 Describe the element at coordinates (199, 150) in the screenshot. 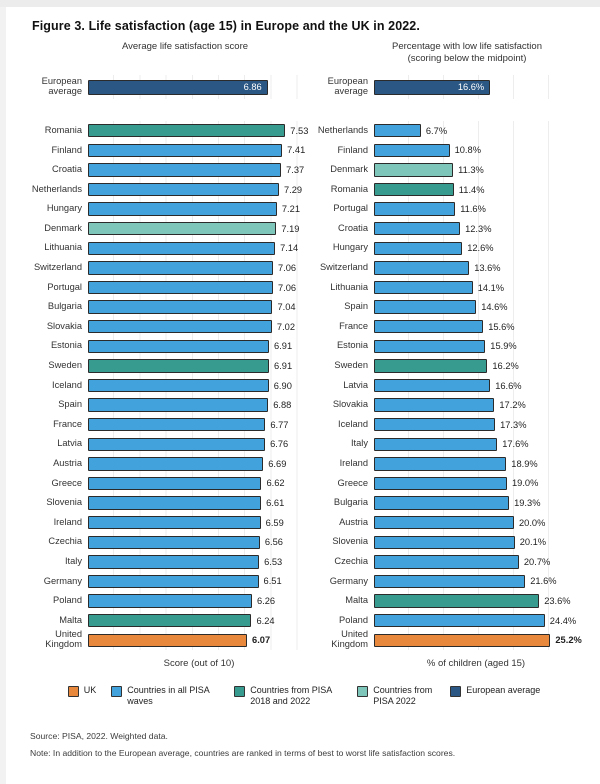

I see `bar-track: 7.41` at that location.